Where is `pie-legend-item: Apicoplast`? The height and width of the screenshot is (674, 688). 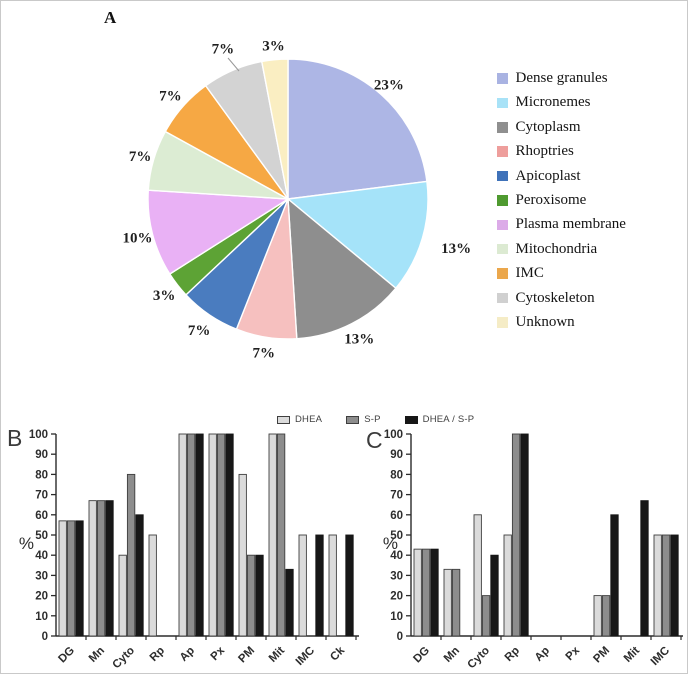 pie-legend-item: Apicoplast is located at coordinates (561, 176).